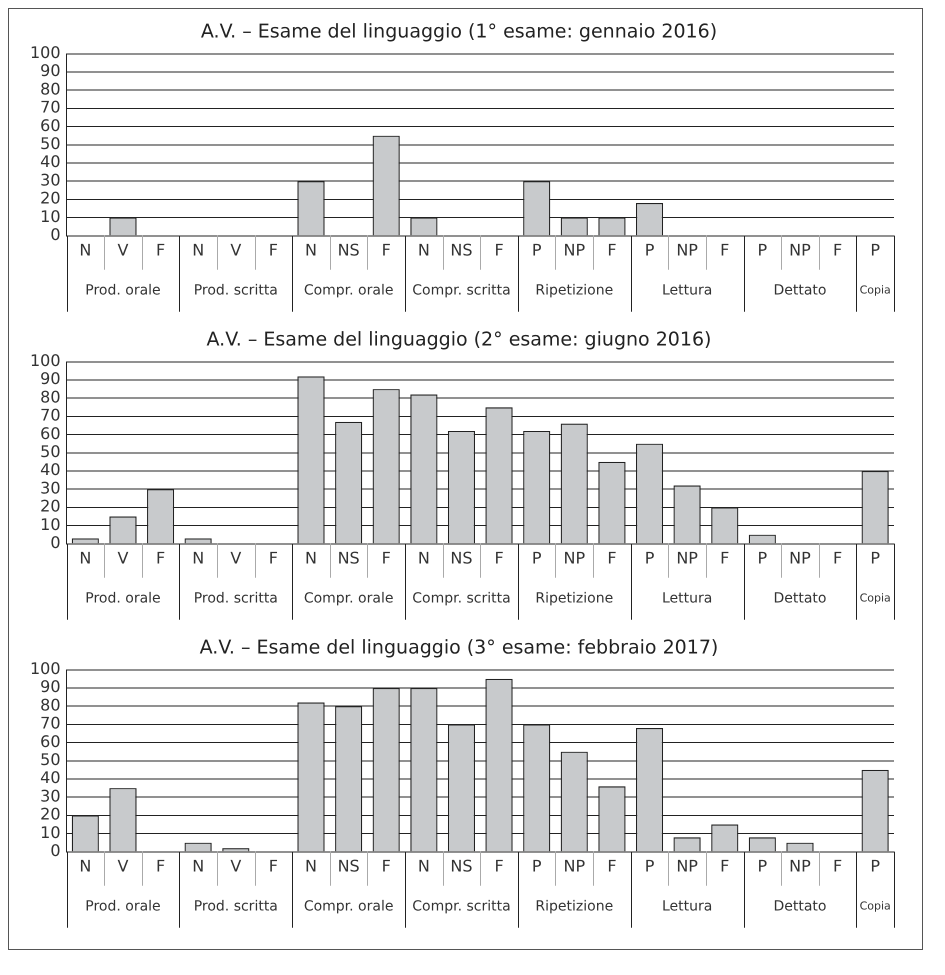 The image size is (945, 975). I want to click on chart-title: A.V. – Esame del linguaggio (3° esame: febbraio 2017), so click(459, 647).